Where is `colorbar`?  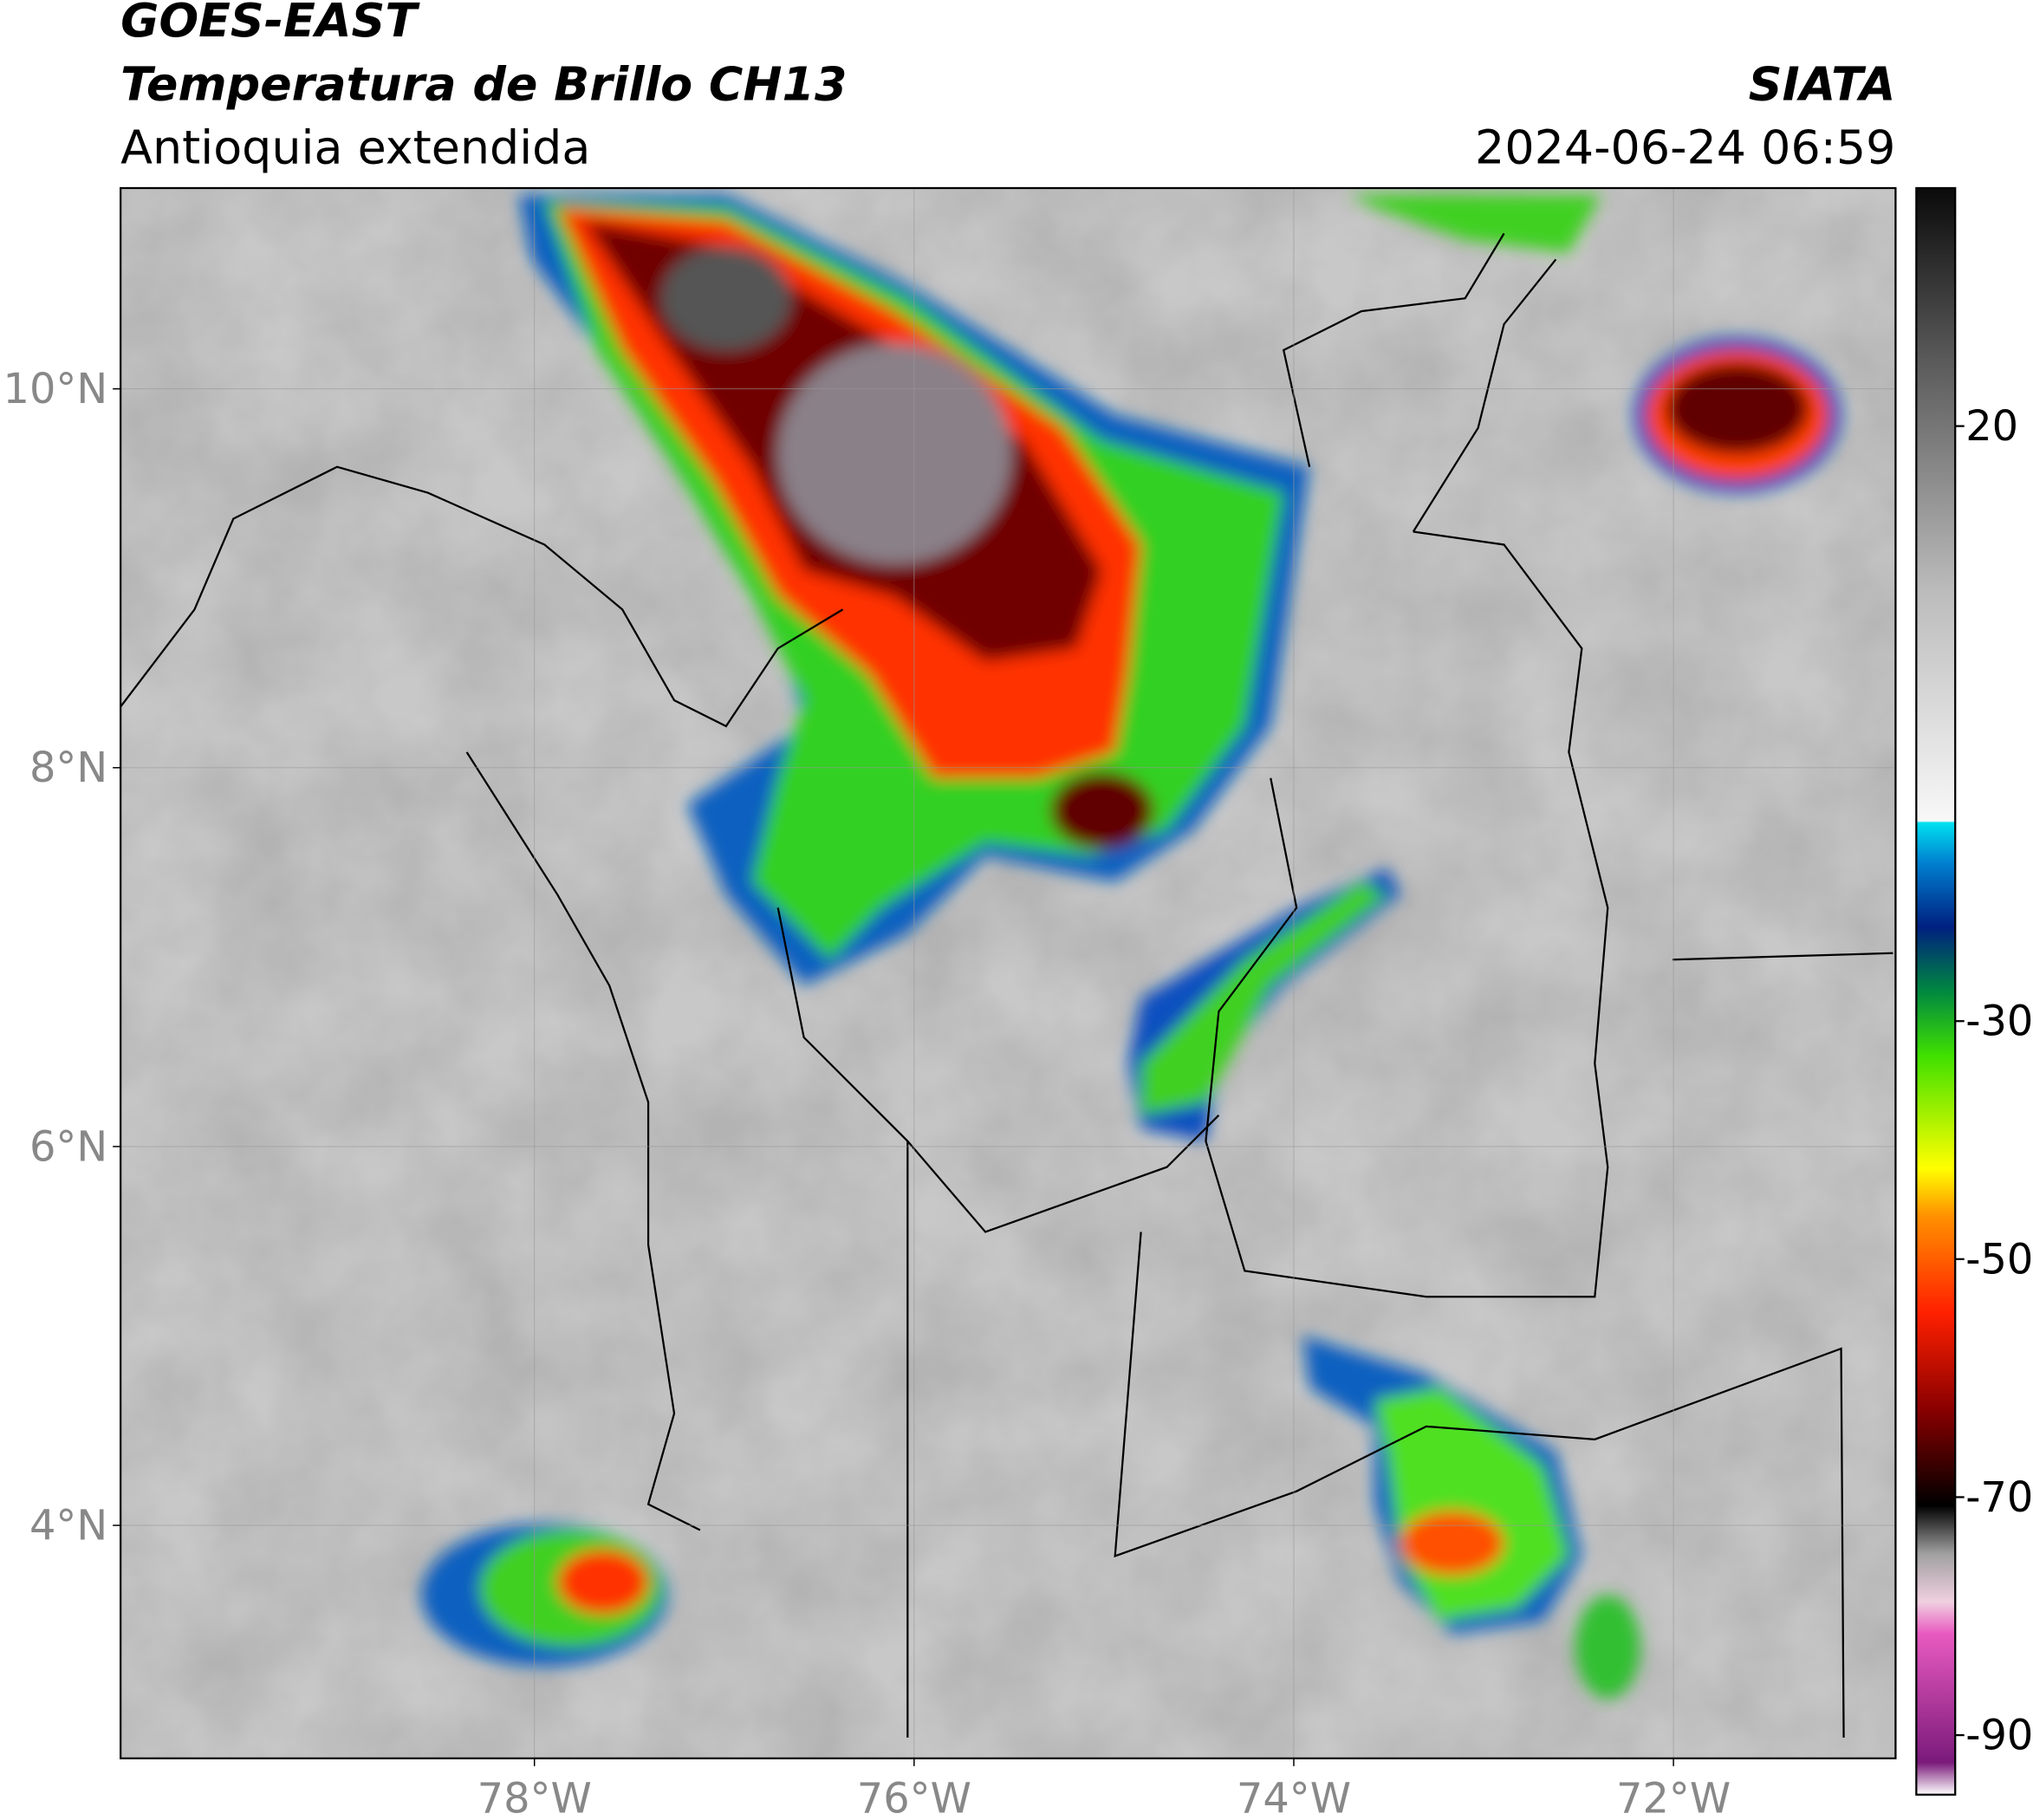 colorbar is located at coordinates (1936, 991).